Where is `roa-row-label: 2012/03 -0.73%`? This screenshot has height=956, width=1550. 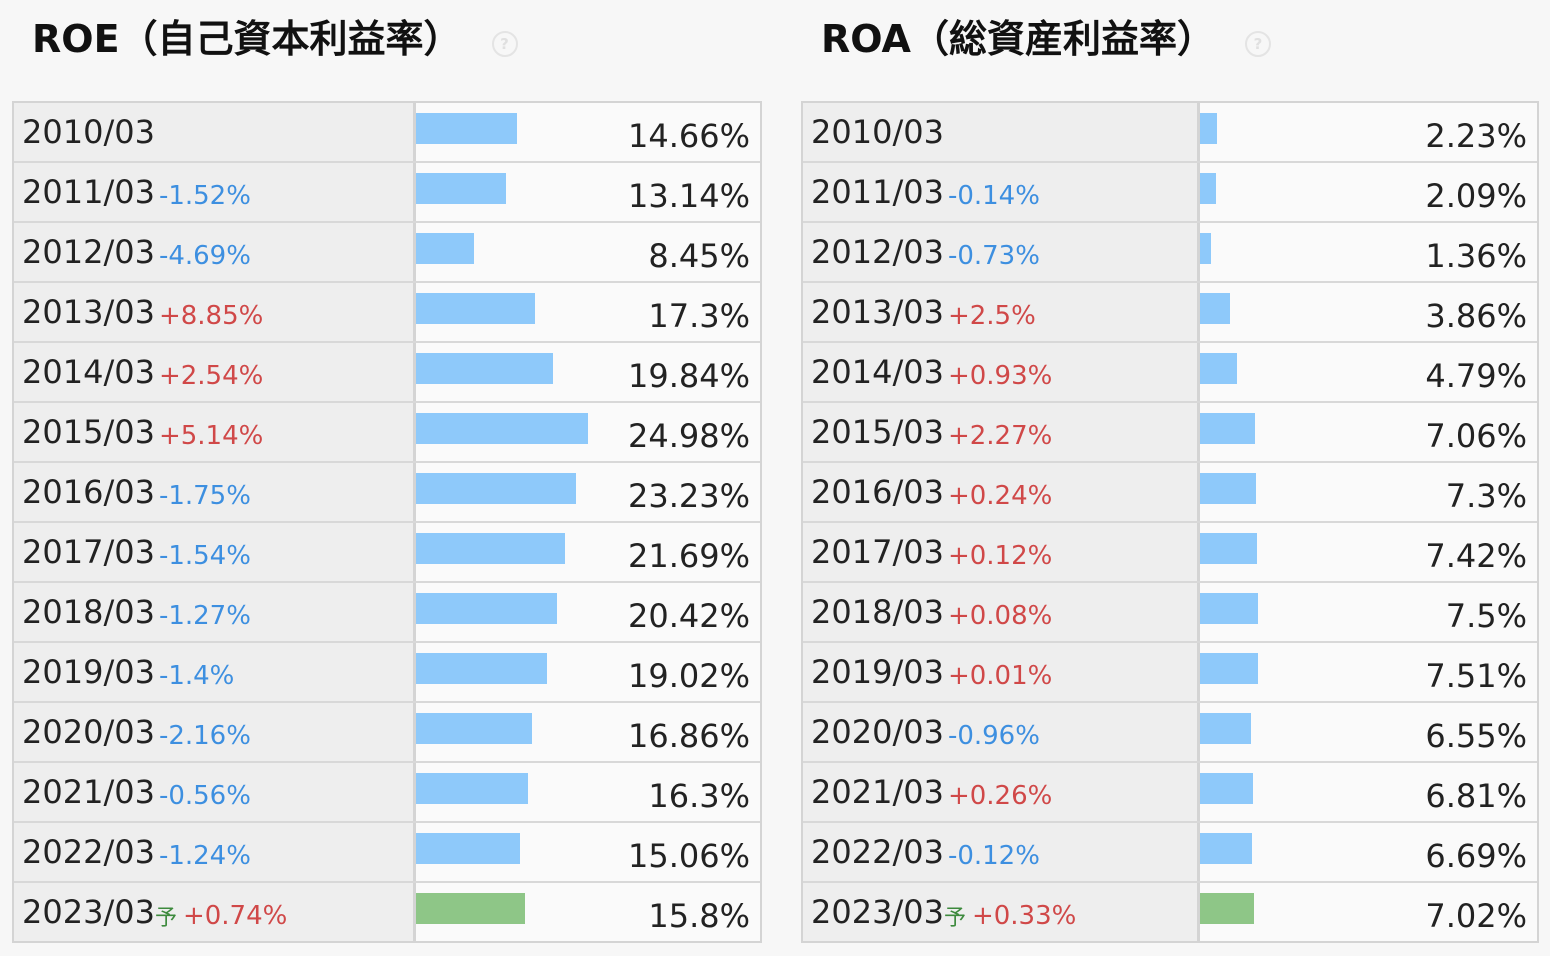 roa-row-label: 2012/03 -0.73% is located at coordinates (1001, 252).